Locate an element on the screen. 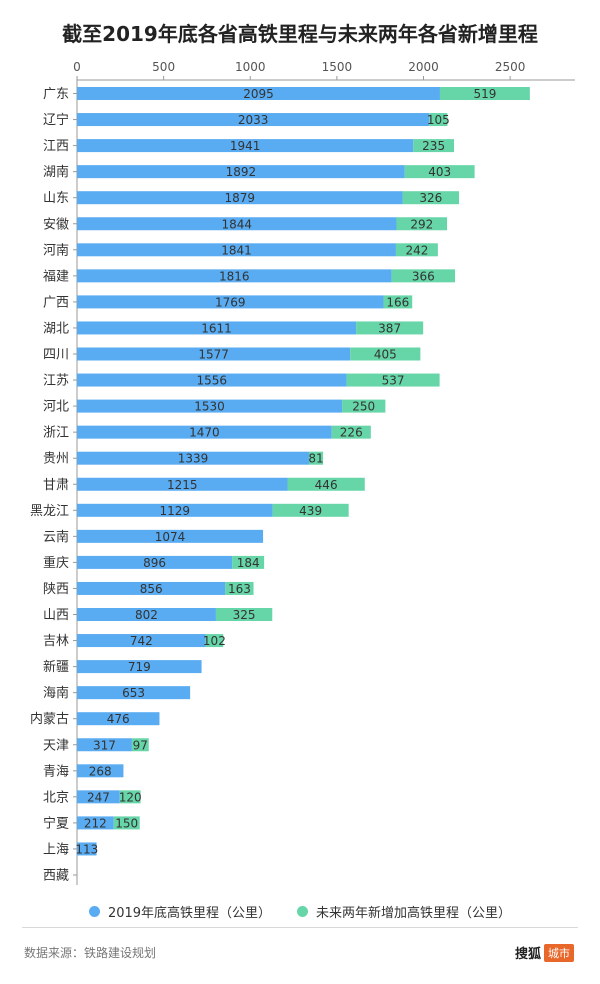 The image size is (600, 984). brand-logo: 搜狐 城市 is located at coordinates (544, 952).